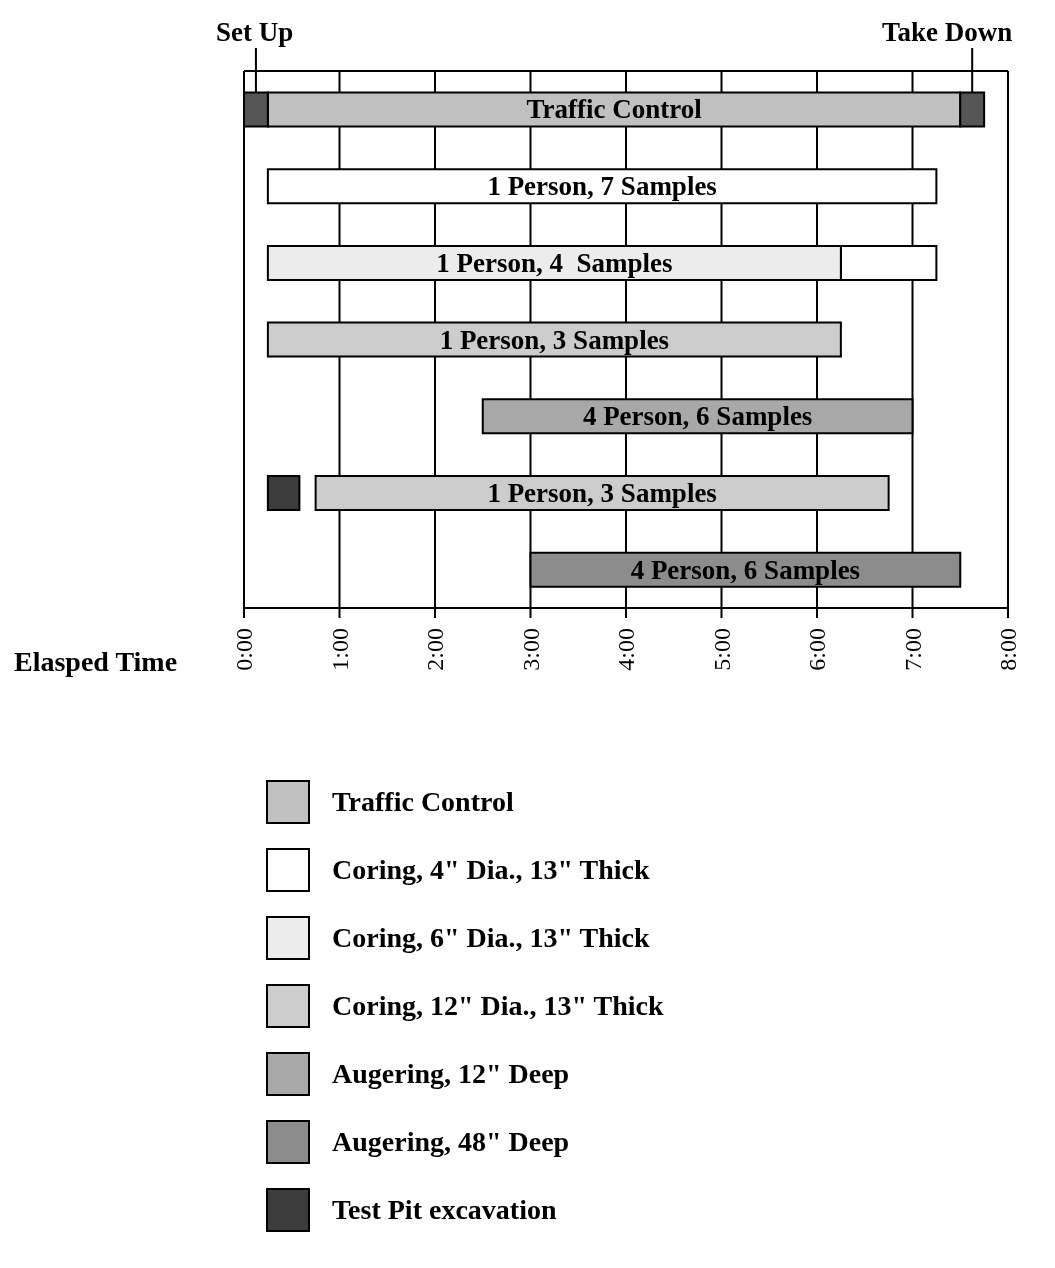 The image size is (1055, 1268). Describe the element at coordinates (498, 1006) in the screenshot. I see `legend-label: Coring, 12" Dia., 13" Thick` at that location.